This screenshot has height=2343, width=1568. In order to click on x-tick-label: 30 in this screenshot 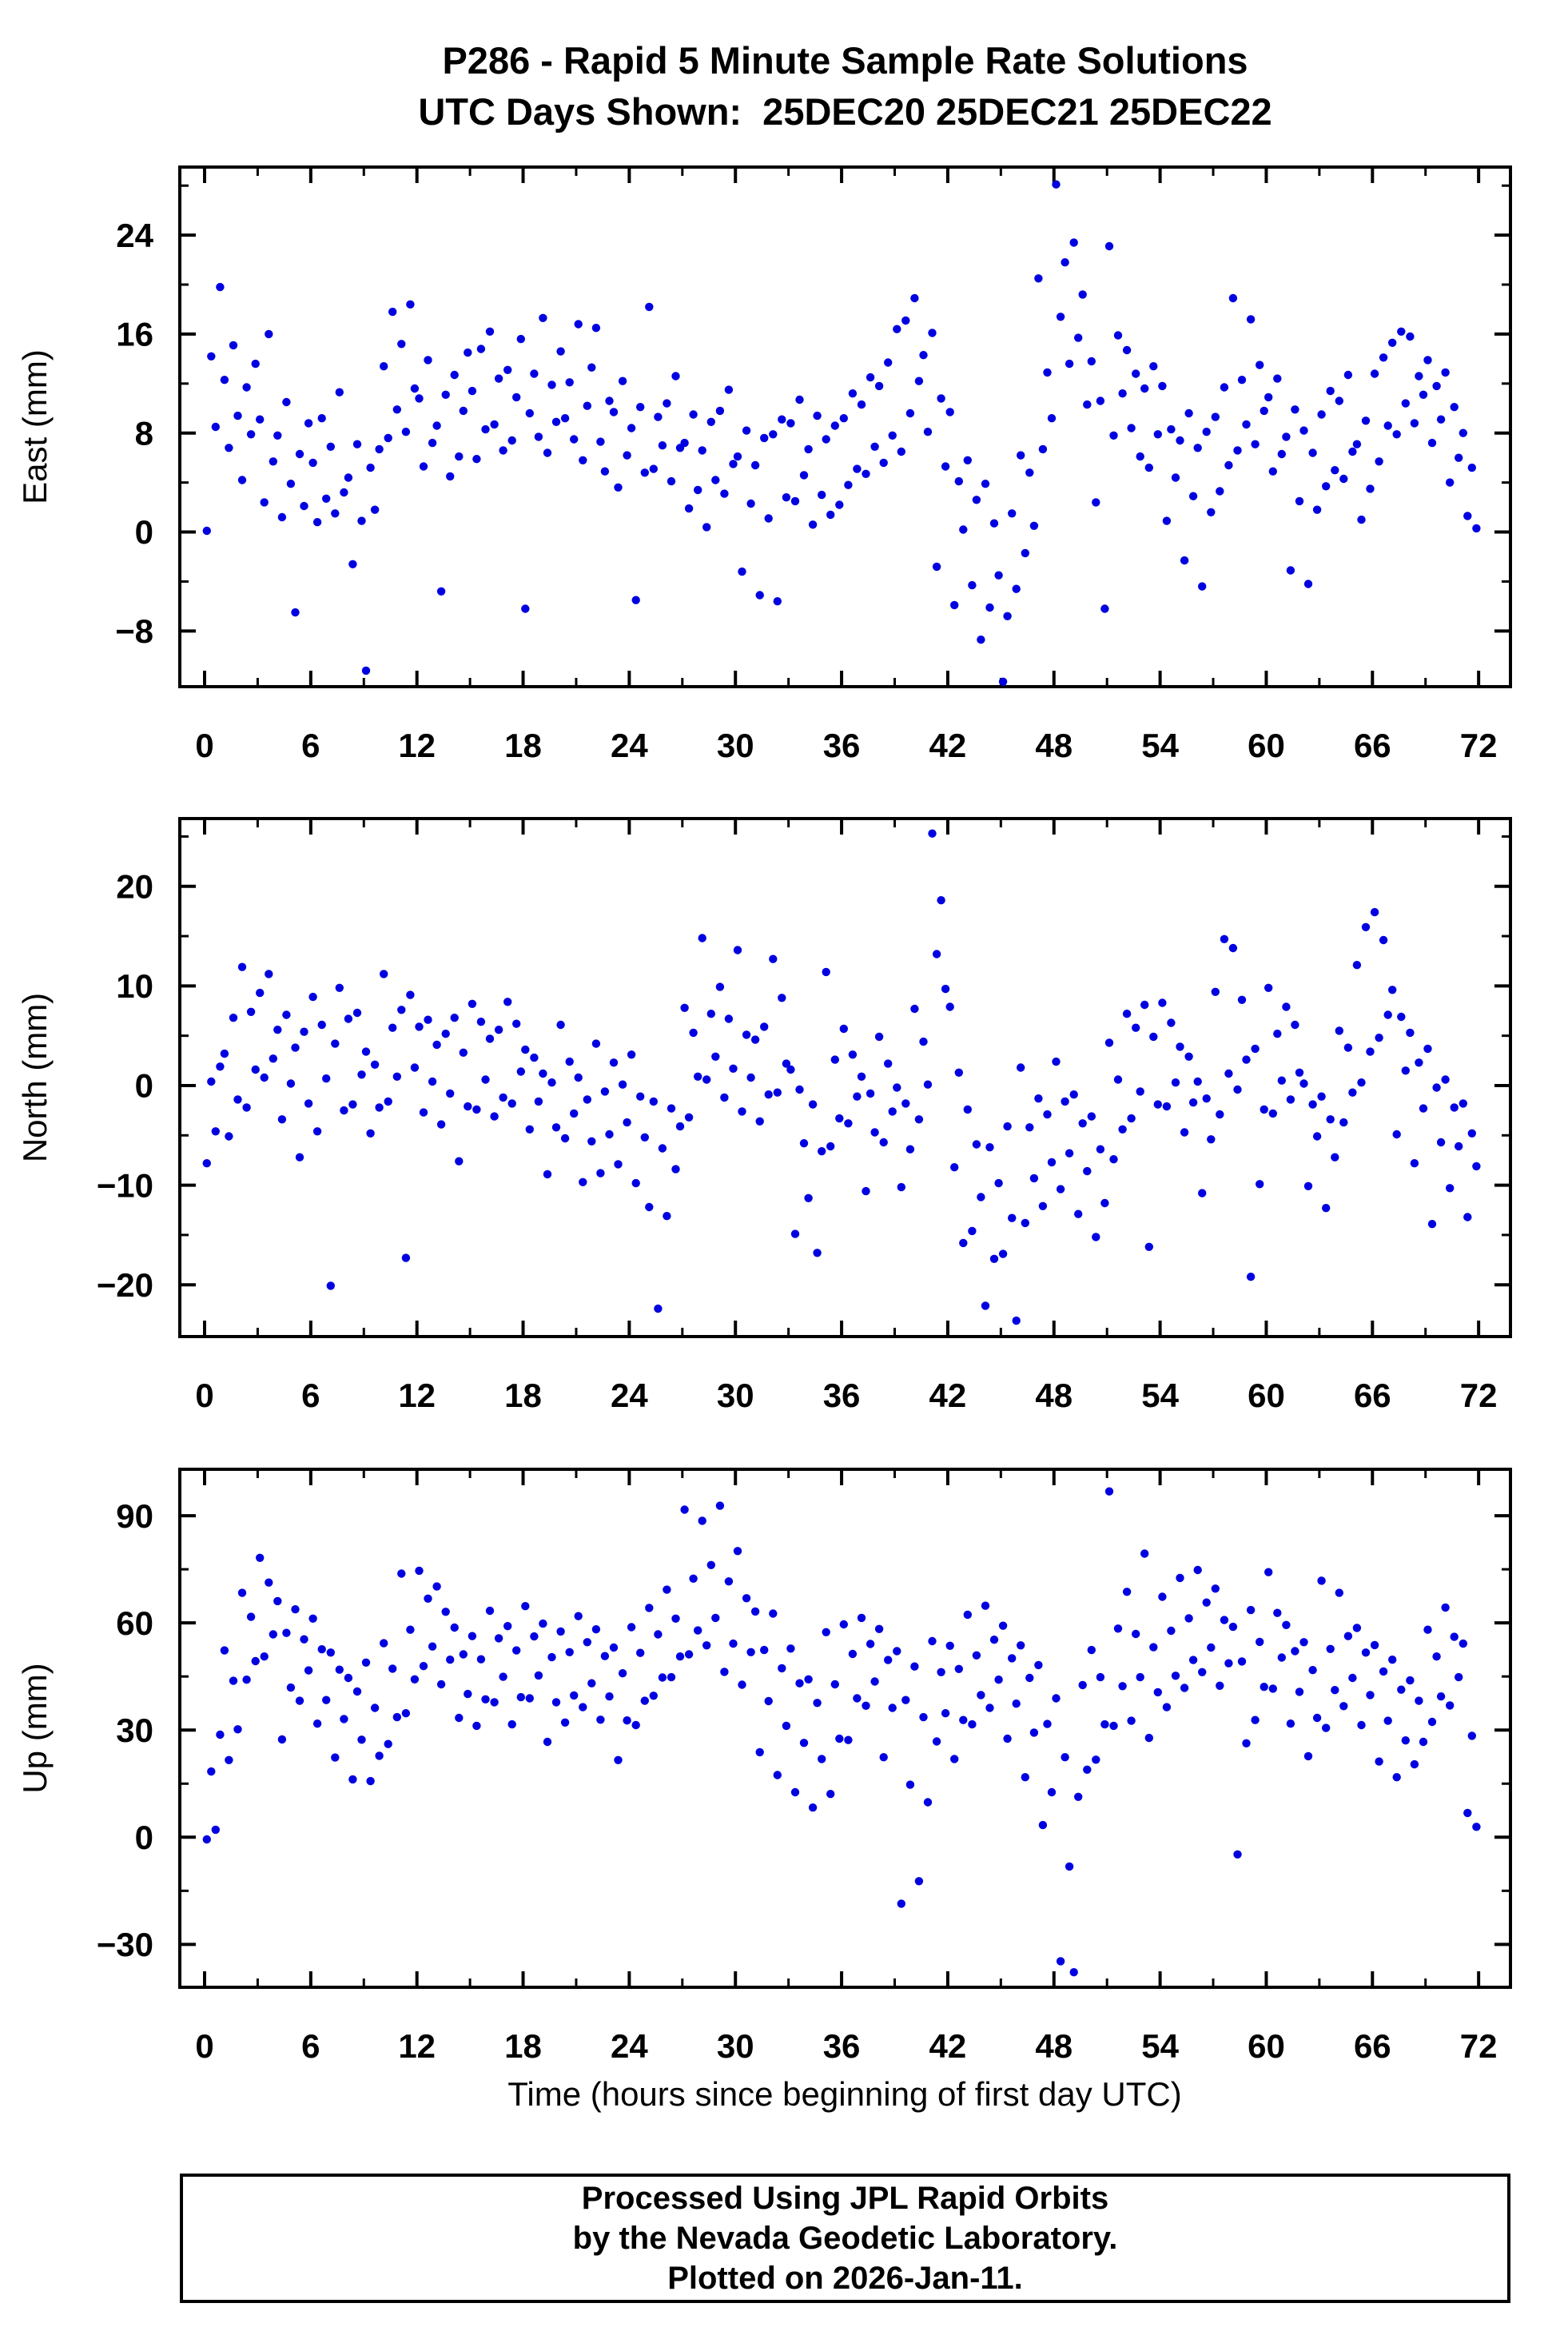, I will do `click(735, 1395)`.